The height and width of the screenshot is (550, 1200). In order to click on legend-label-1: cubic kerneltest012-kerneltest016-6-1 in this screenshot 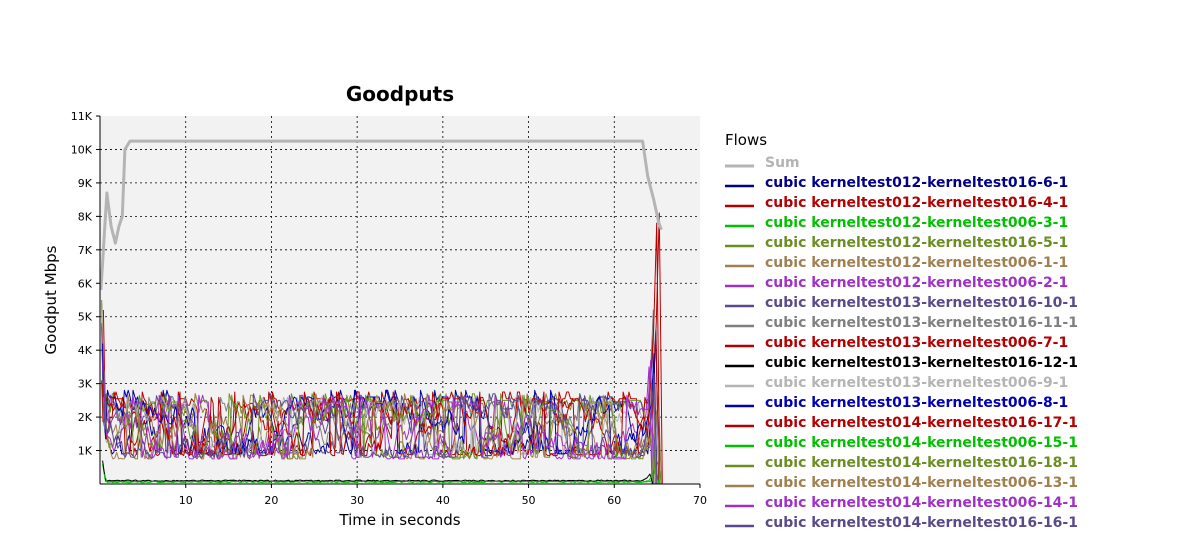, I will do `click(916, 183)`.